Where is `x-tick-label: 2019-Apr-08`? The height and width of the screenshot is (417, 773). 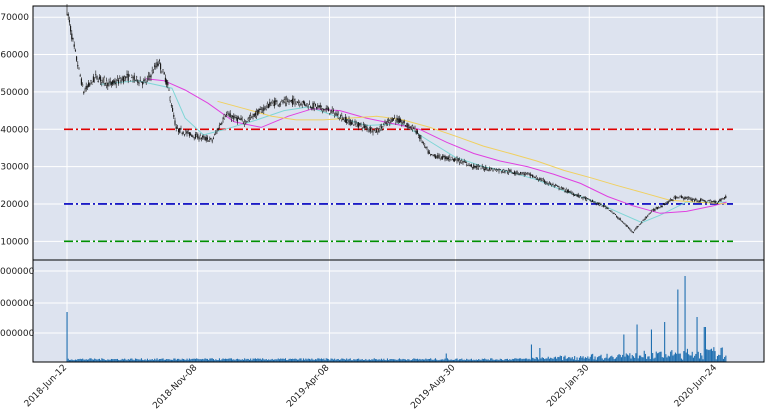 x-tick-label: 2019-Apr-08 is located at coordinates (308, 386).